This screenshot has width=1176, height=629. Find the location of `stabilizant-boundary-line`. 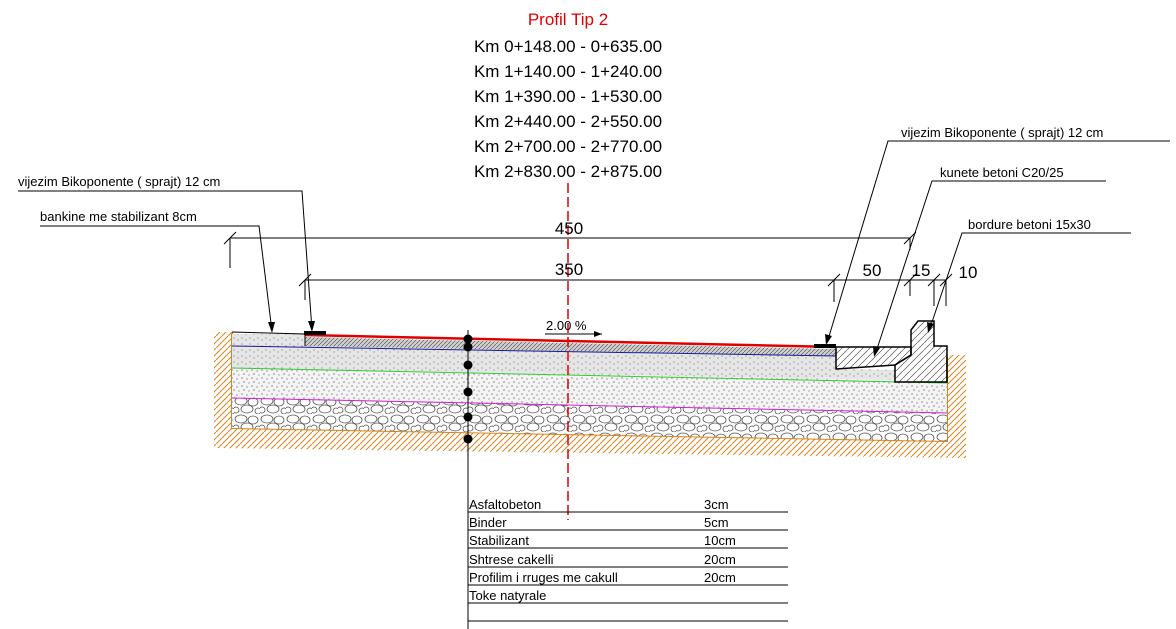

stabilizant-boundary-line is located at coordinates (589, 375).